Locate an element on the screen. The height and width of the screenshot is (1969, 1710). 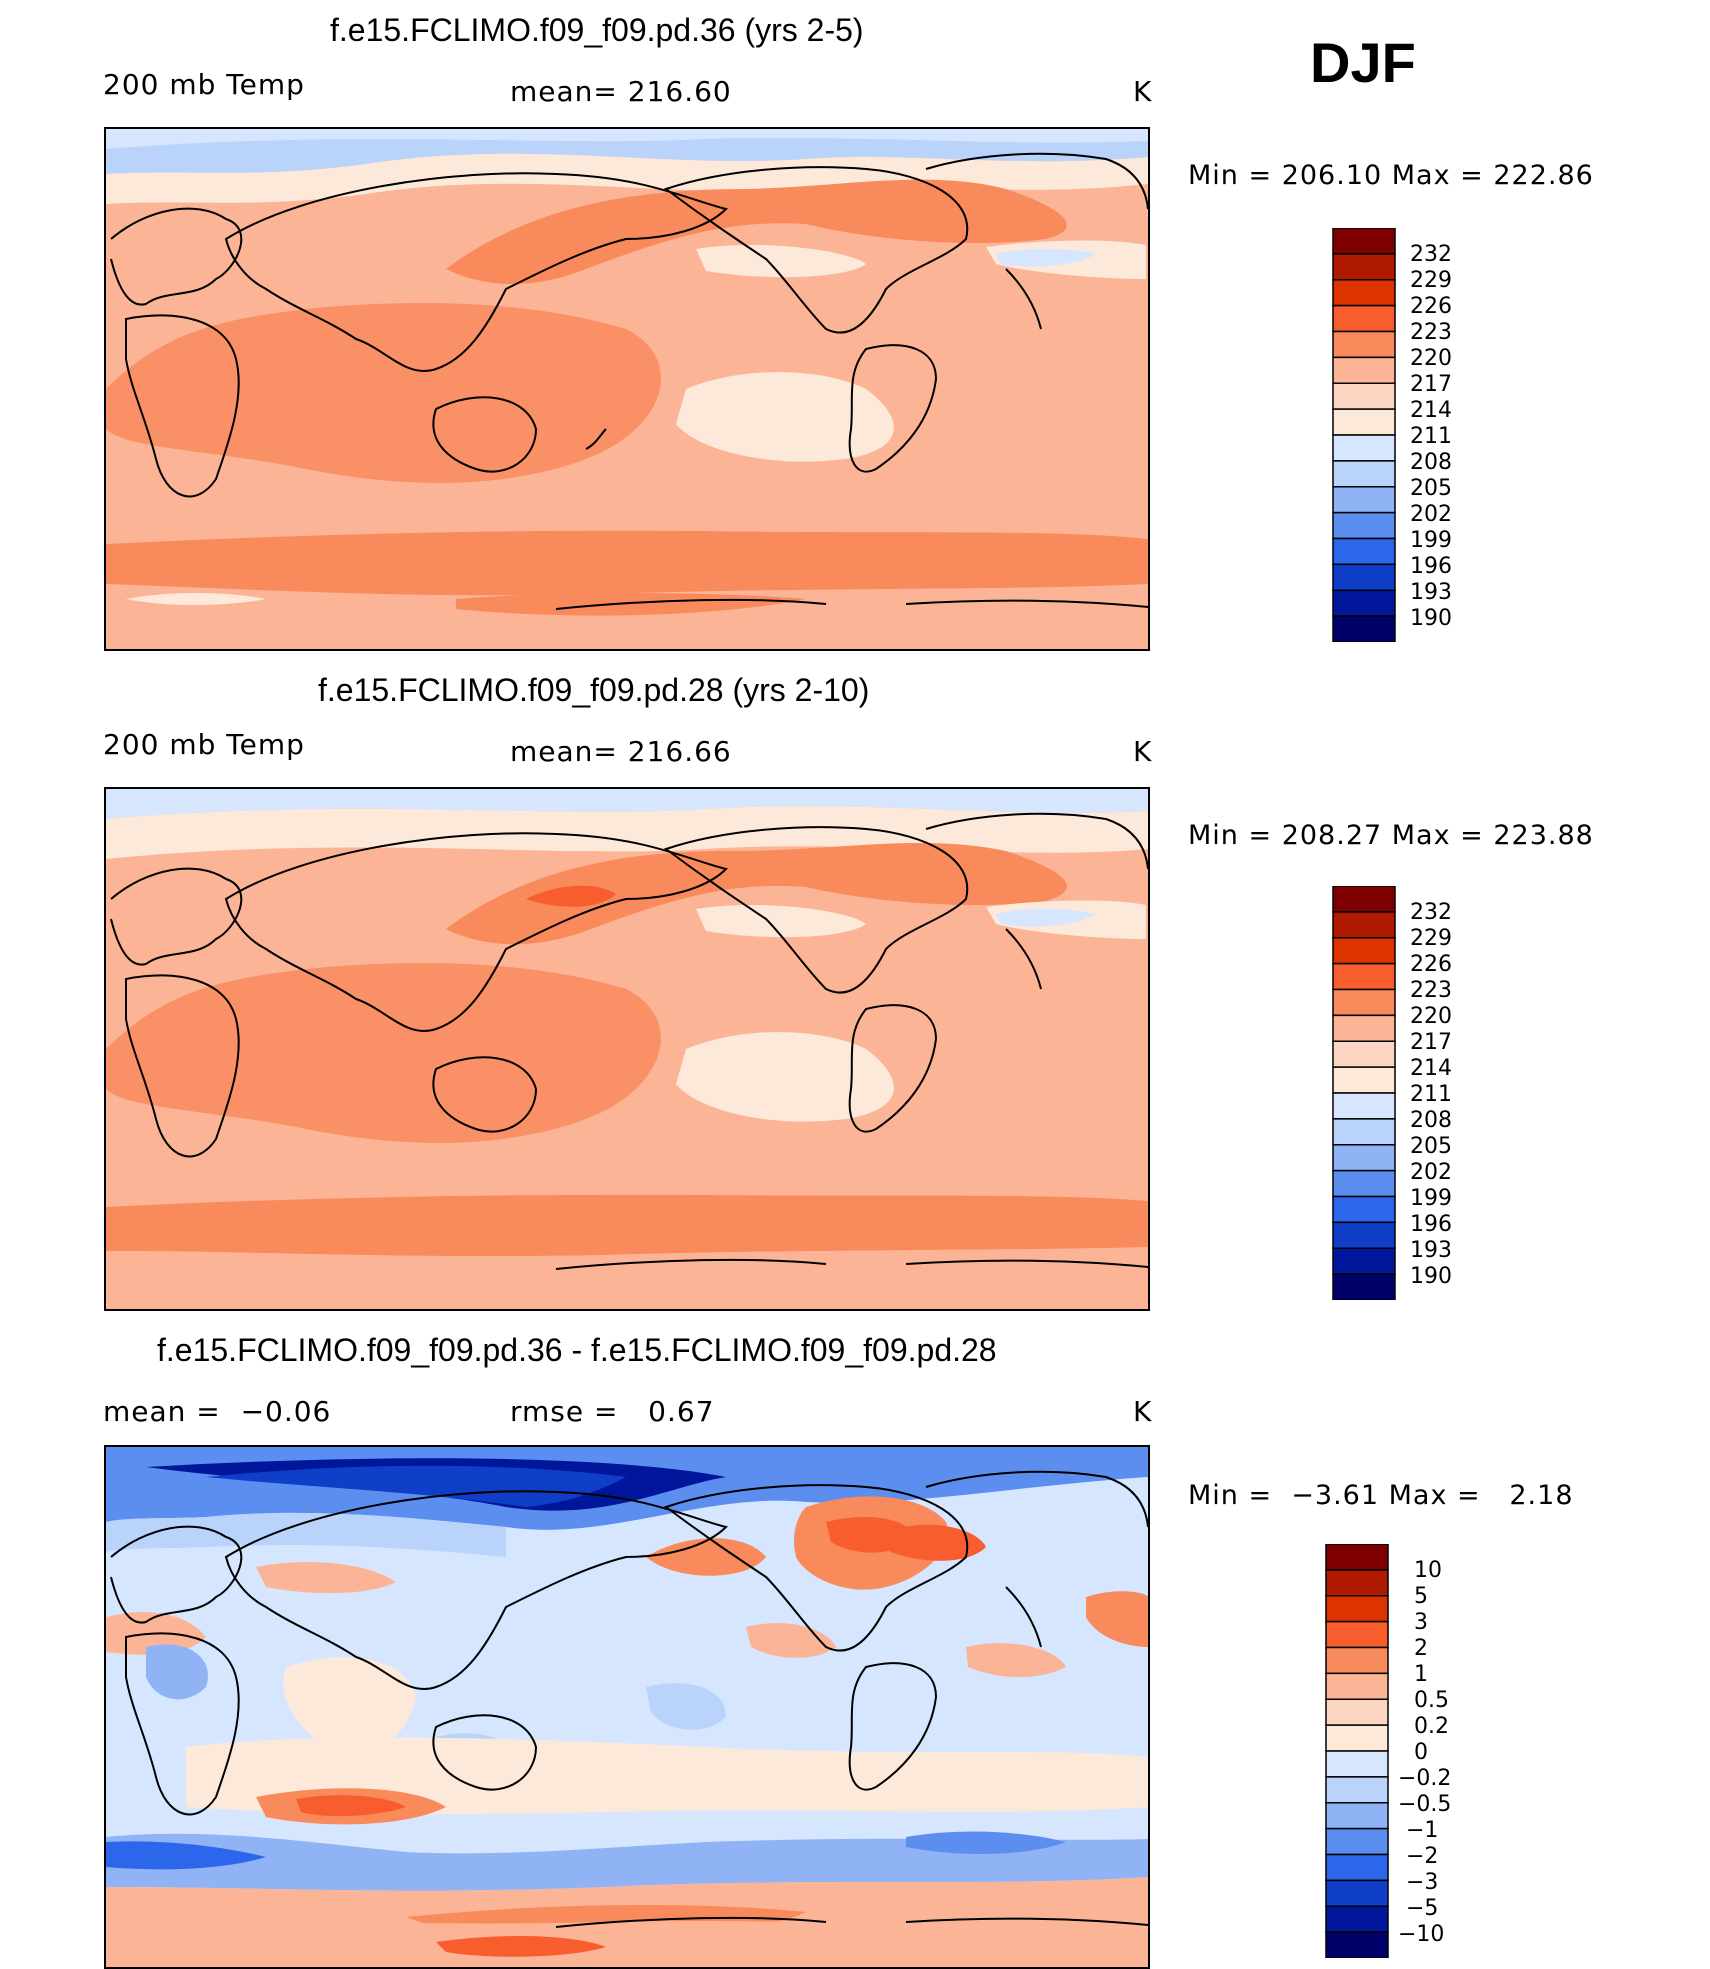
panel1-tick: 229 is located at coordinates (1431, 280).